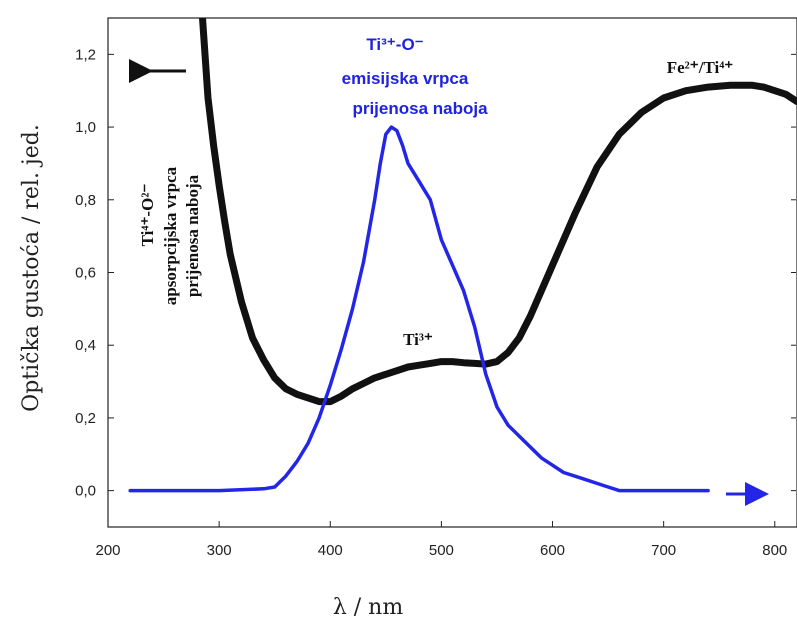 This screenshot has width=797, height=619. What do you see at coordinates (107, 550) in the screenshot?
I see `x-tick-label: 200` at bounding box center [107, 550].